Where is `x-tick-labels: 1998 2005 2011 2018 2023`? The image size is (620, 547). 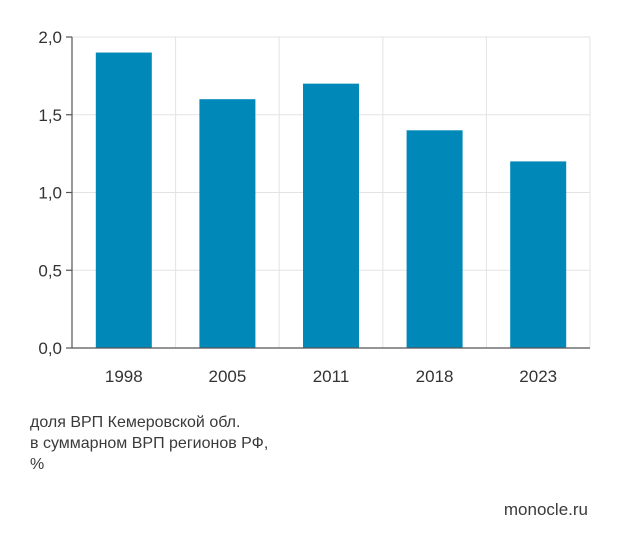 x-tick-labels: 1998 2005 2011 2018 2023 is located at coordinates (331, 376).